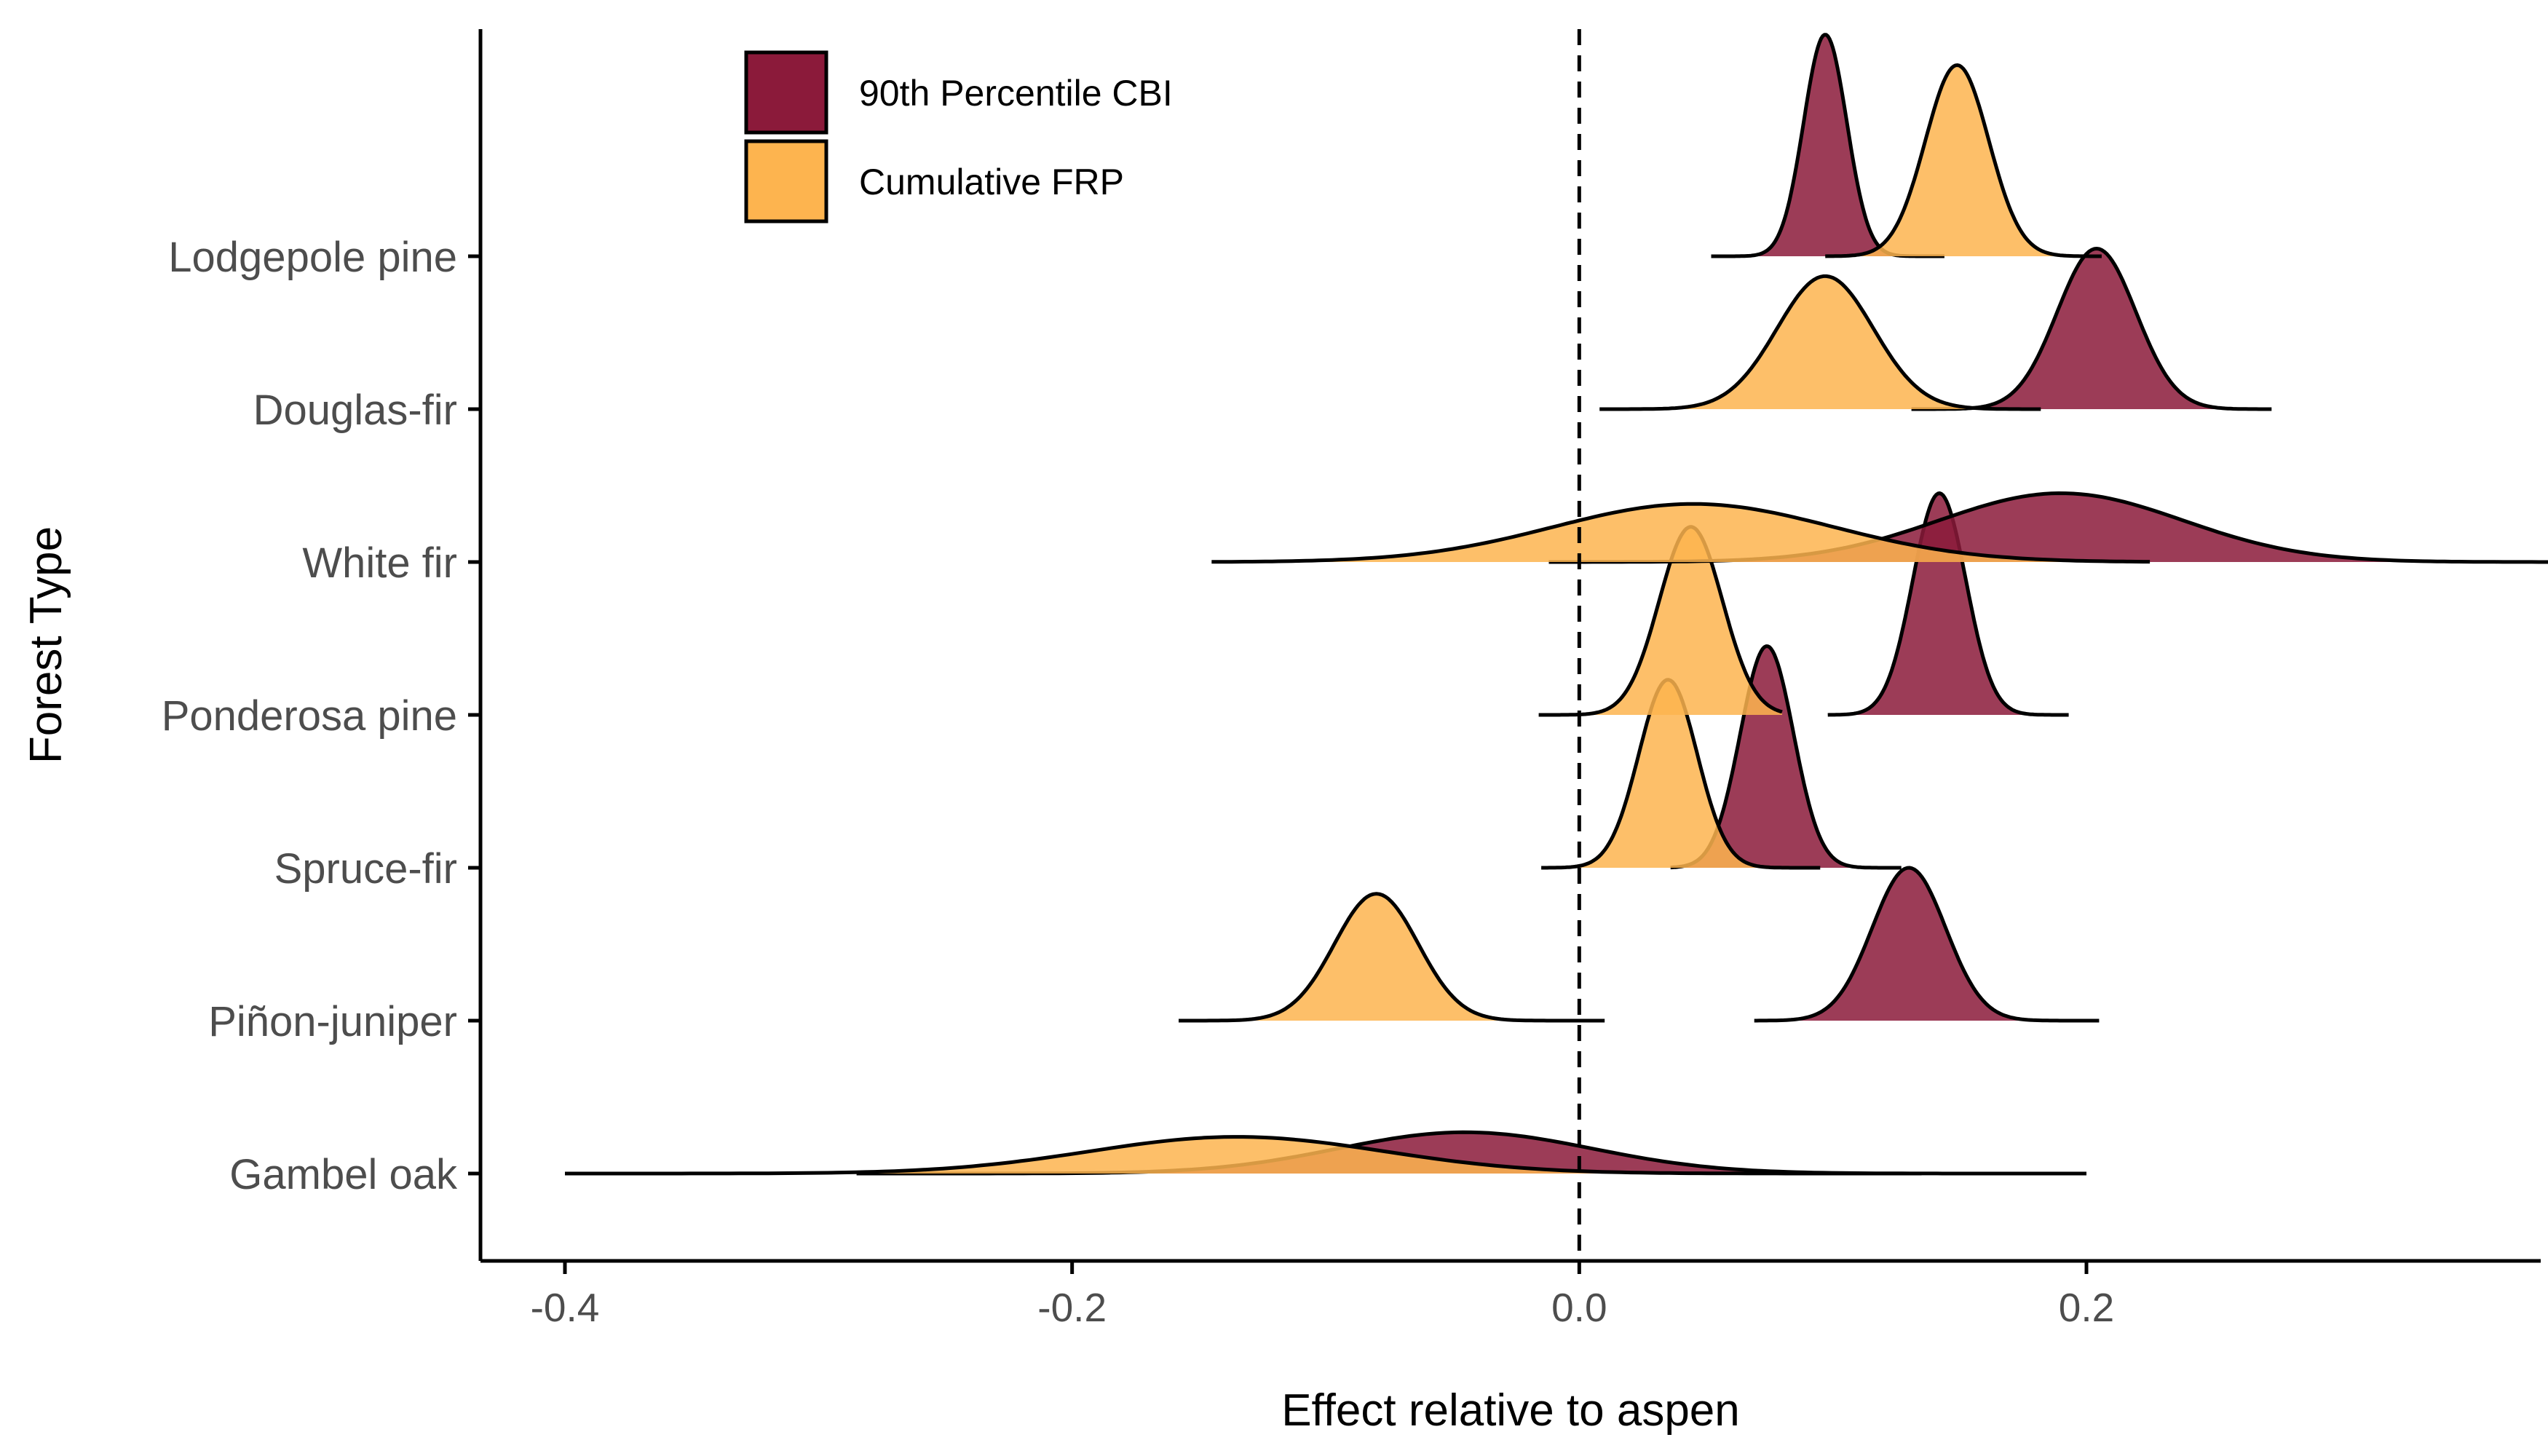 This screenshot has width=2548, height=1456. What do you see at coordinates (46, 645) in the screenshot?
I see `y-axis-title: Forest Type` at bounding box center [46, 645].